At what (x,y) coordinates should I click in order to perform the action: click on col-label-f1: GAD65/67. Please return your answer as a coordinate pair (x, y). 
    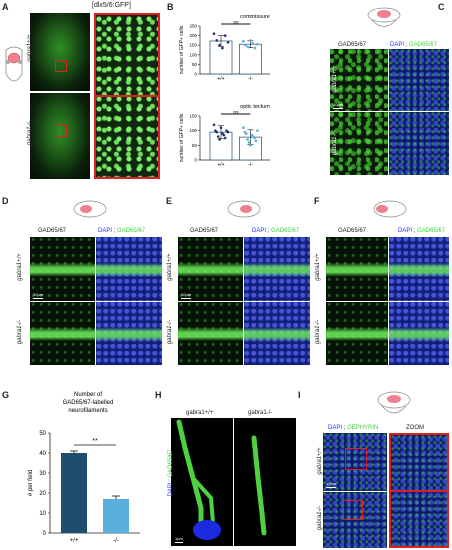
    Looking at the image, I should click on (352, 231).